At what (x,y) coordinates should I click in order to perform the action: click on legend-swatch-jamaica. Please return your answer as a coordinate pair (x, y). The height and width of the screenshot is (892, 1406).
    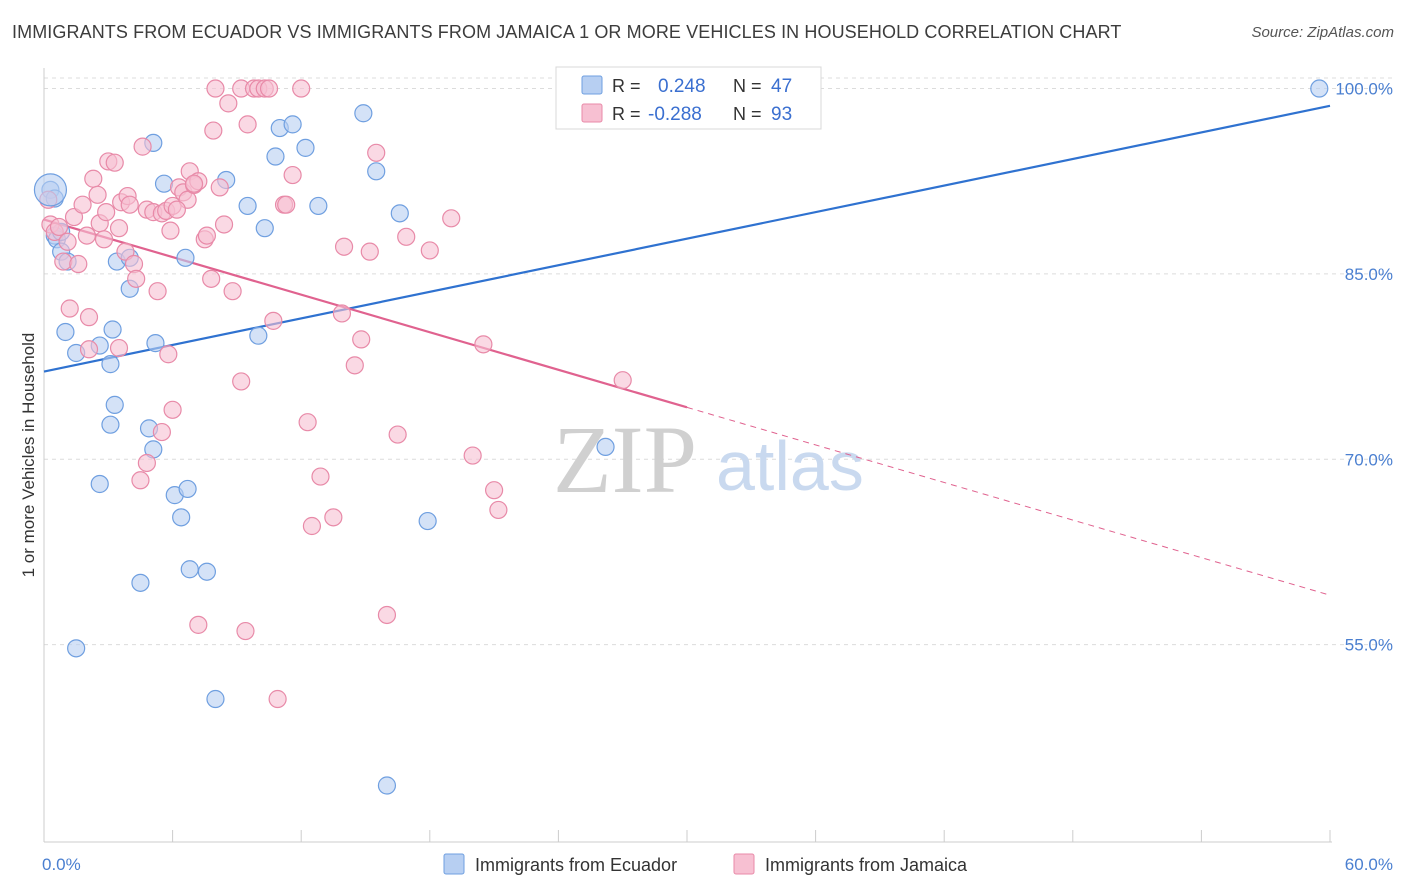
    Looking at the image, I should click on (592, 113).